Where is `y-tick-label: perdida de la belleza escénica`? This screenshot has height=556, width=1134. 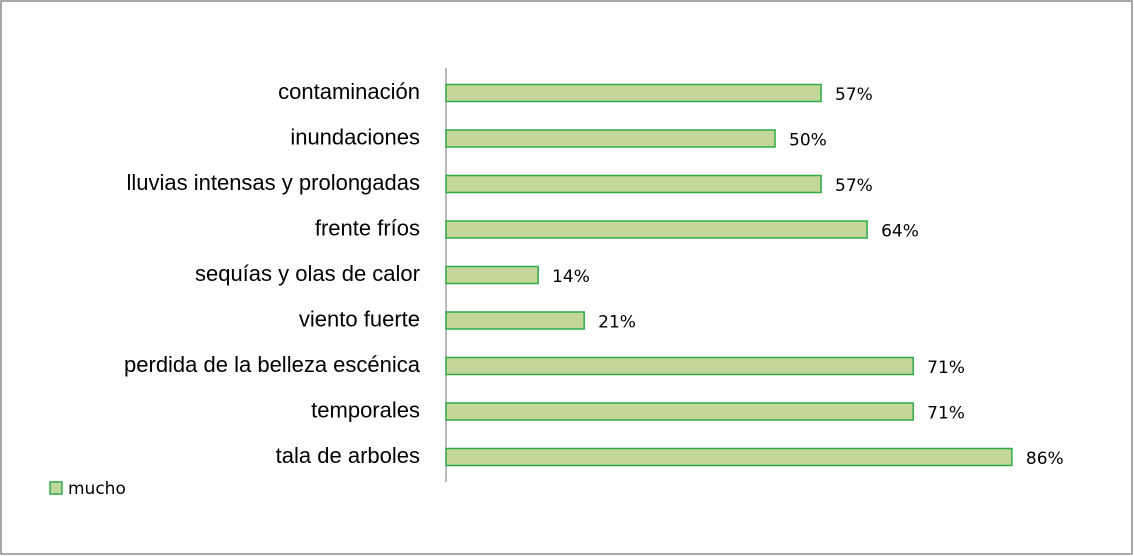
y-tick-label: perdida de la belleza escénica is located at coordinates (272, 364).